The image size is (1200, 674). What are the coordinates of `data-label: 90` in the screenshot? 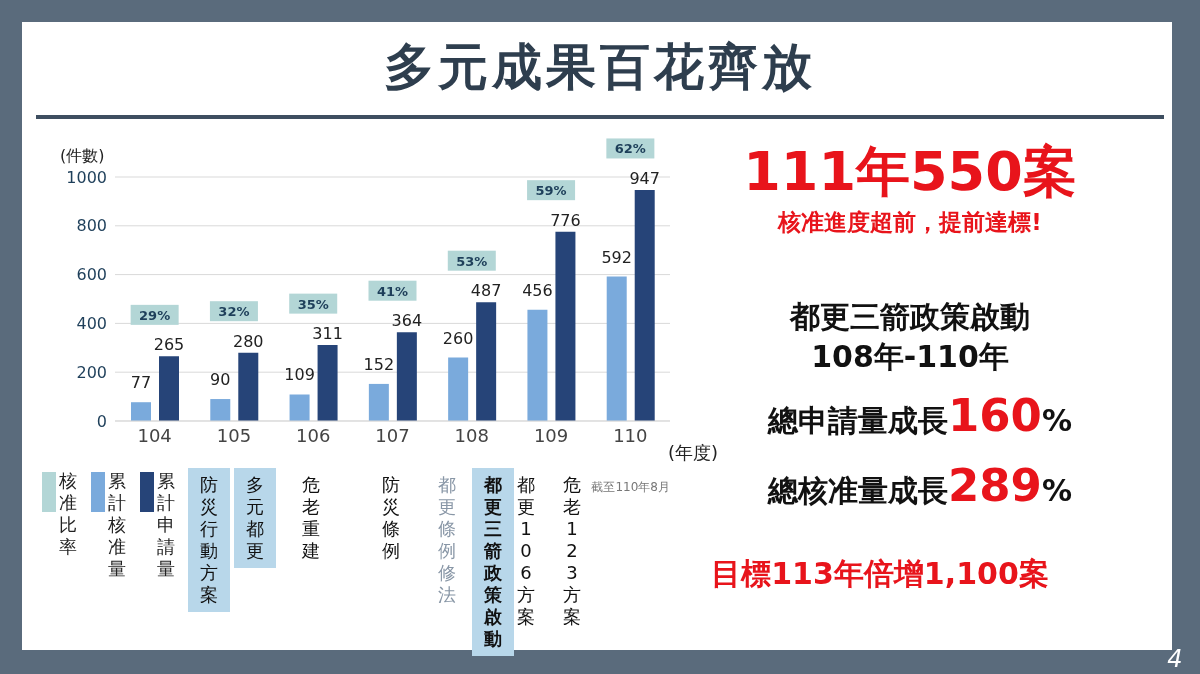 It's located at (220, 380).